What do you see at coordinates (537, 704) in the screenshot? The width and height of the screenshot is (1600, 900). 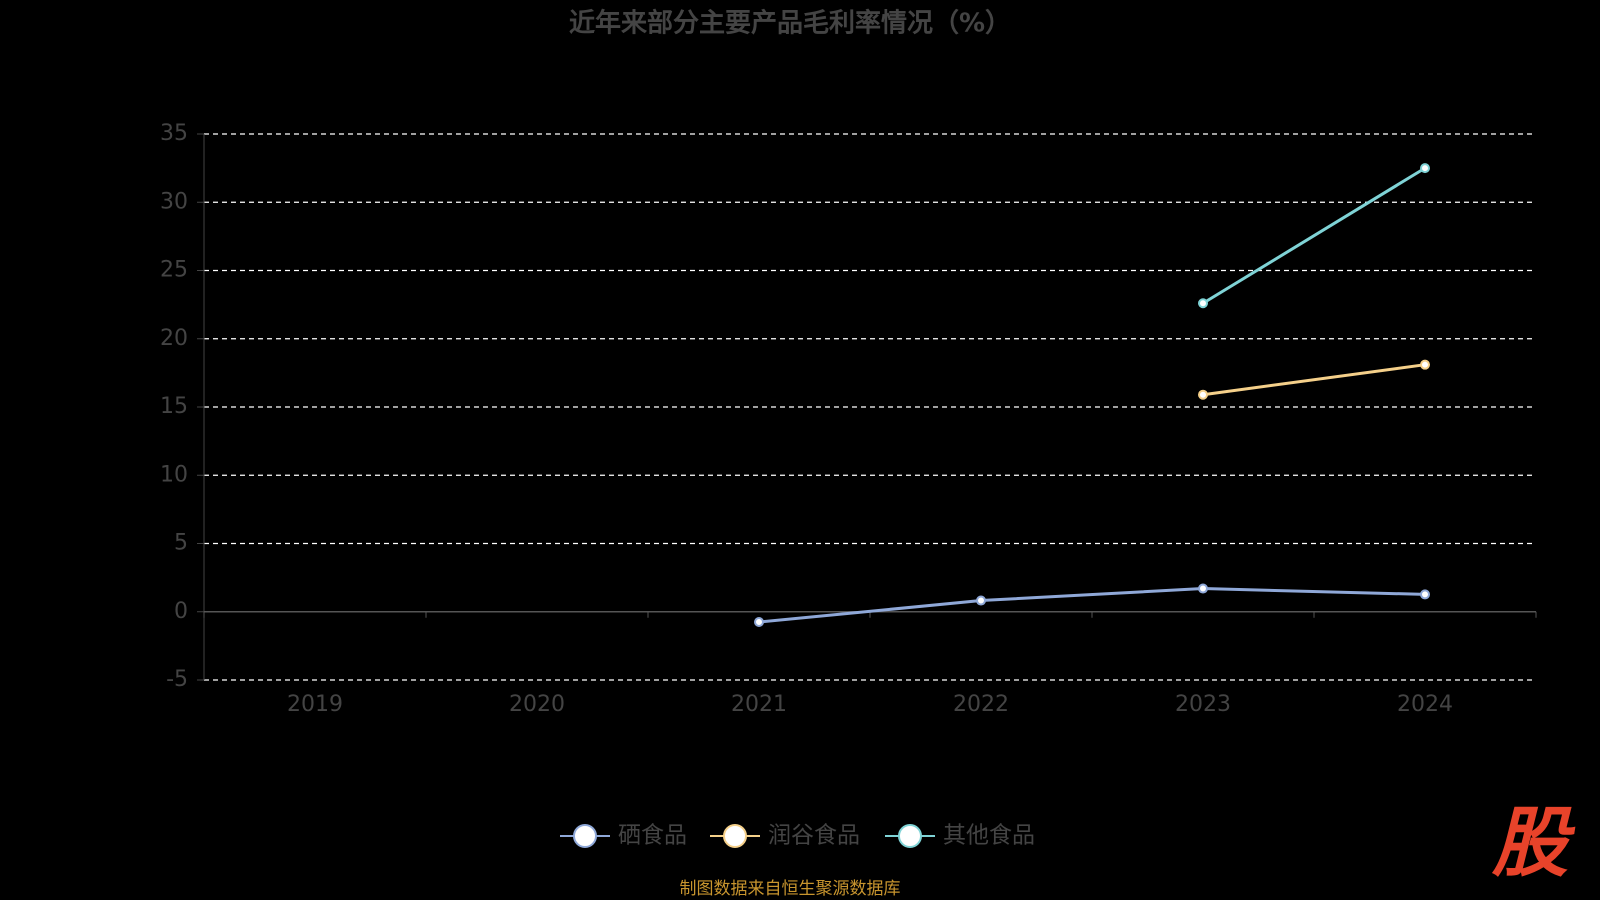 I see `x-tick-label: 2020` at bounding box center [537, 704].